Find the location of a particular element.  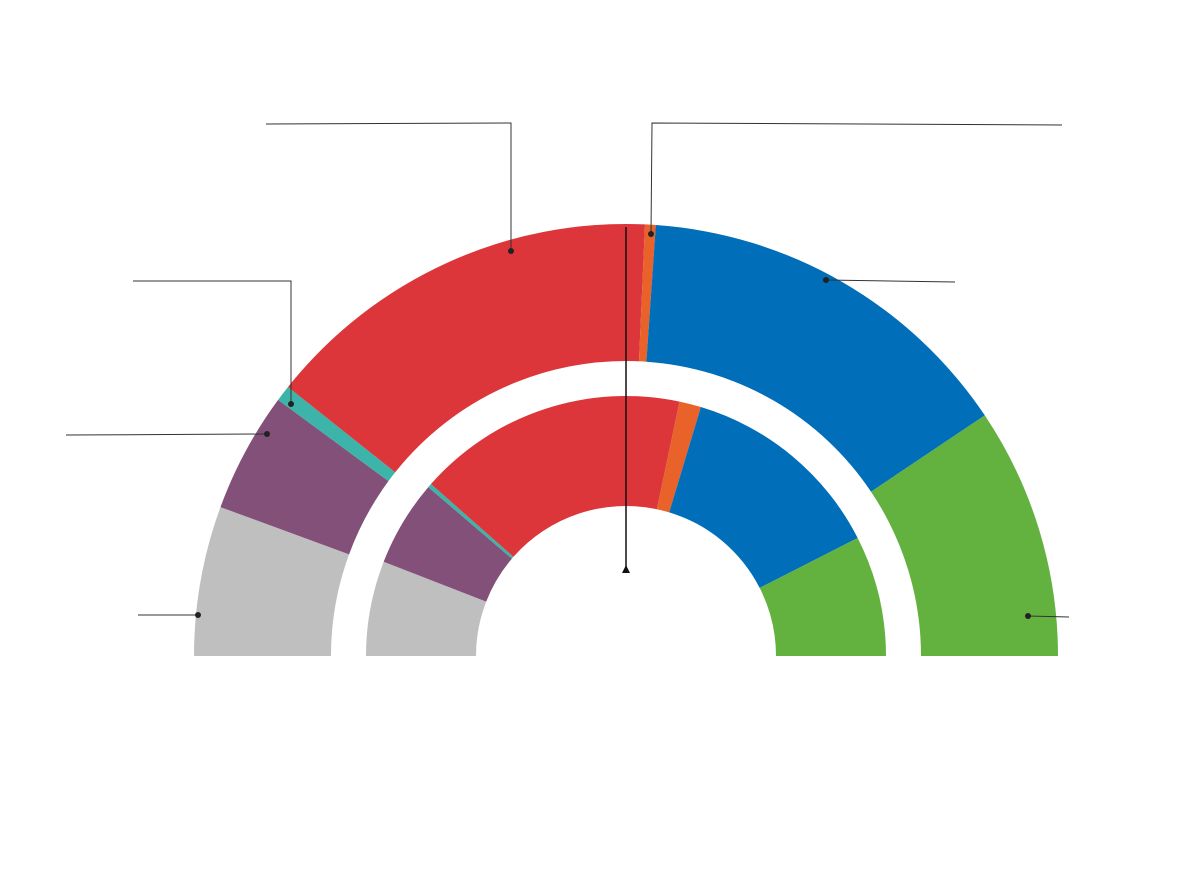

majority-arrow is located at coordinates (626, 569).